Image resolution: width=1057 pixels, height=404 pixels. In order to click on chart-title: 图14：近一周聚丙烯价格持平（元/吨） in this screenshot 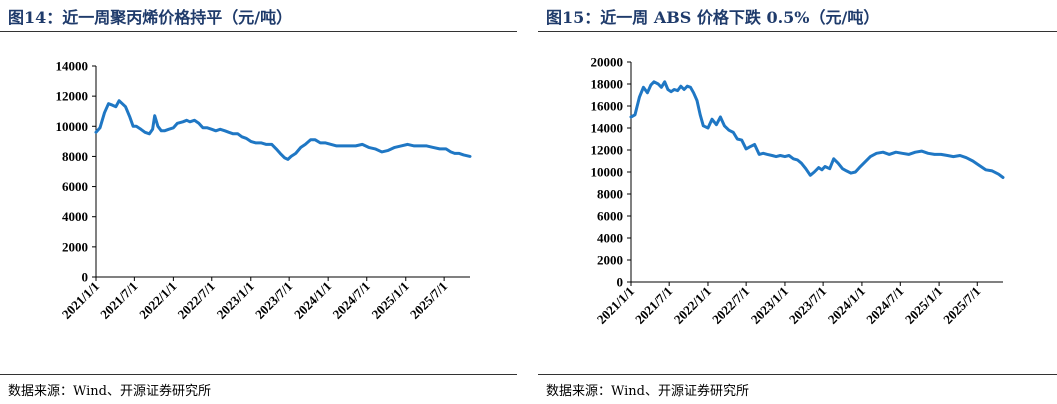, I will do `click(150, 17)`.